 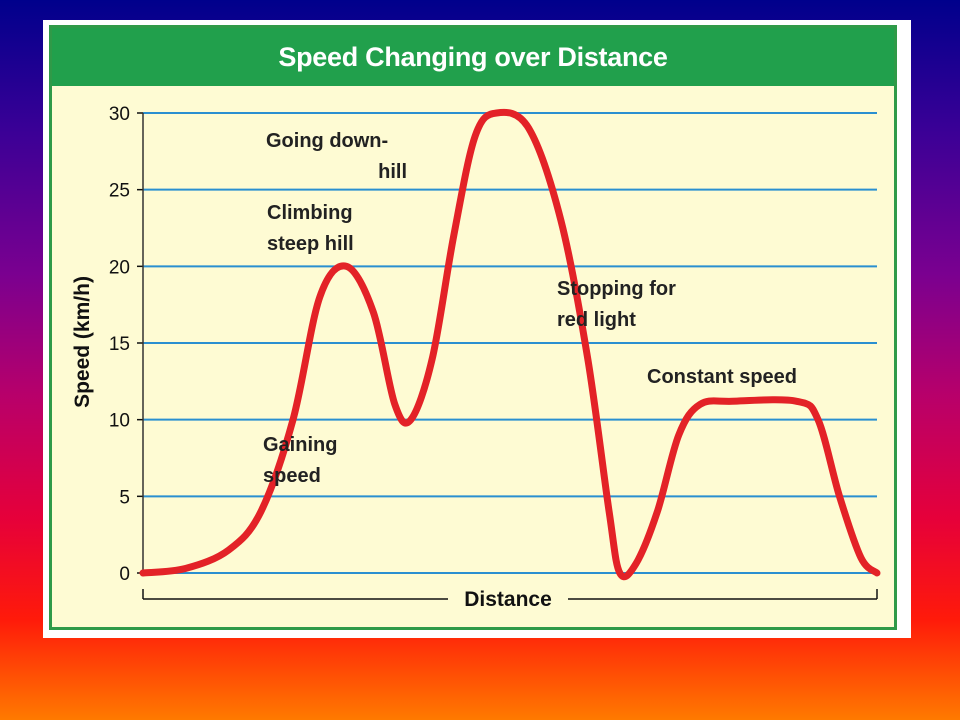 What do you see at coordinates (124, 574) in the screenshot?
I see `ytick-label-0: 0` at bounding box center [124, 574].